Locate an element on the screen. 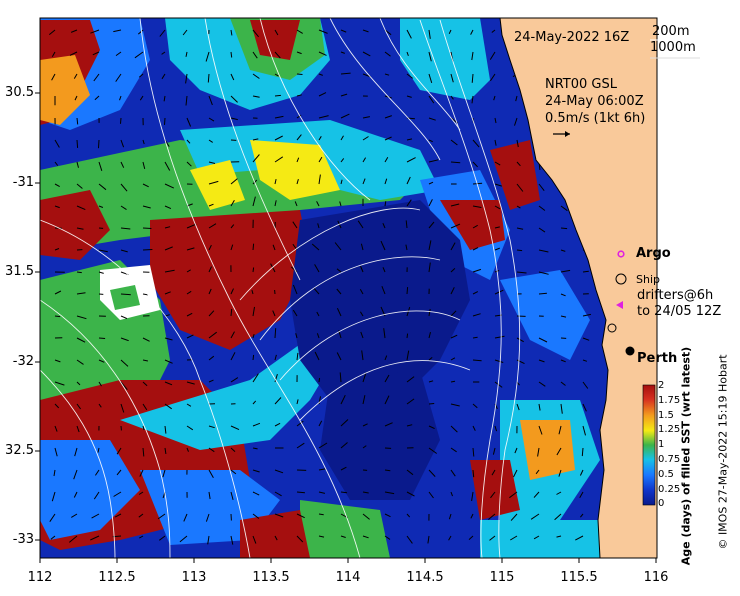  drifters-label-line2: to 24/05 12Z is located at coordinates (679, 311).